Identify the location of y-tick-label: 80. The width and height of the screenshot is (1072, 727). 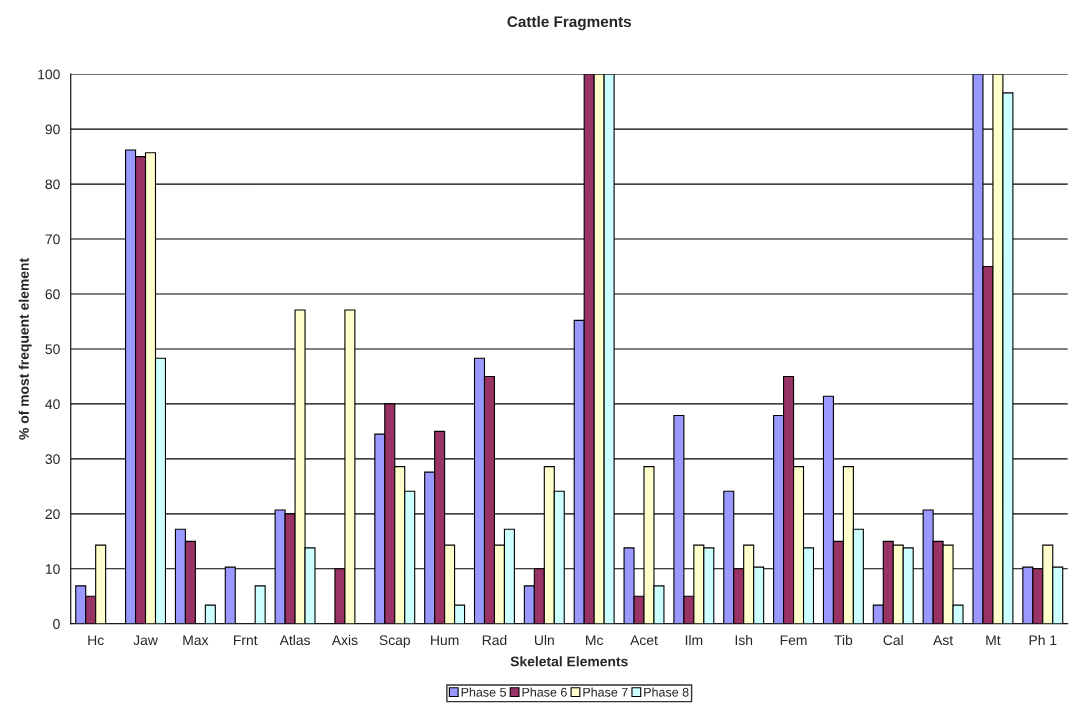
(52, 184).